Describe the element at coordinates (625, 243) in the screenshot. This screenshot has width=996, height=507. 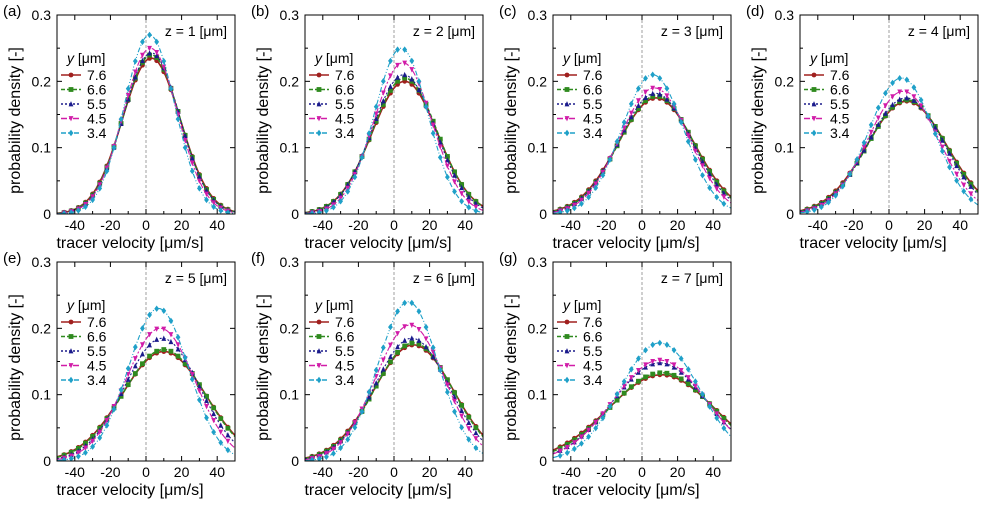
I see `x-axis-label: tracer velocity [μm/s]` at that location.